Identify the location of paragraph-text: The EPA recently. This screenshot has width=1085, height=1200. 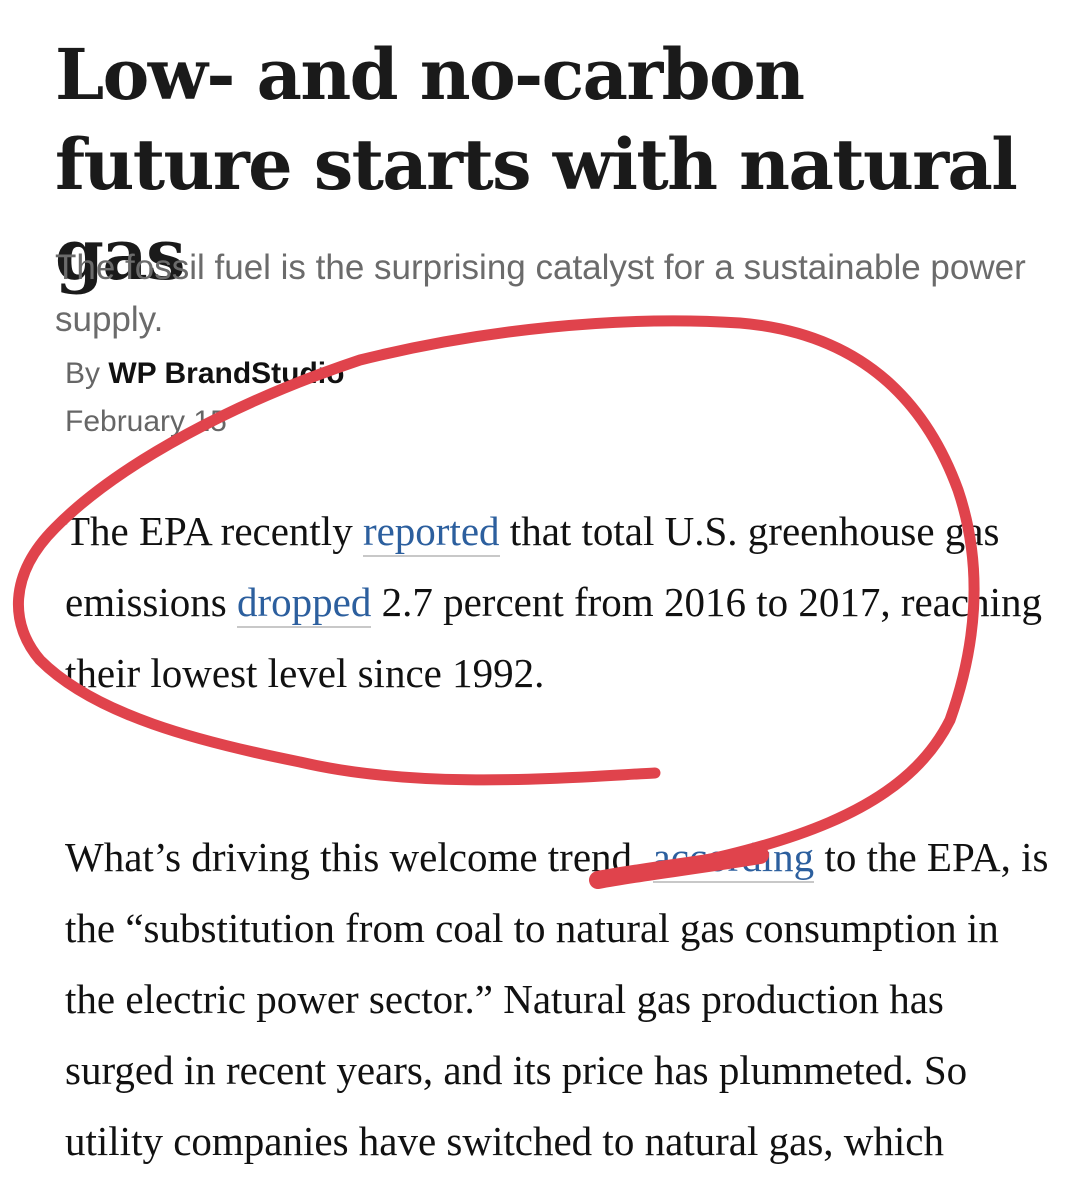
(214, 531).